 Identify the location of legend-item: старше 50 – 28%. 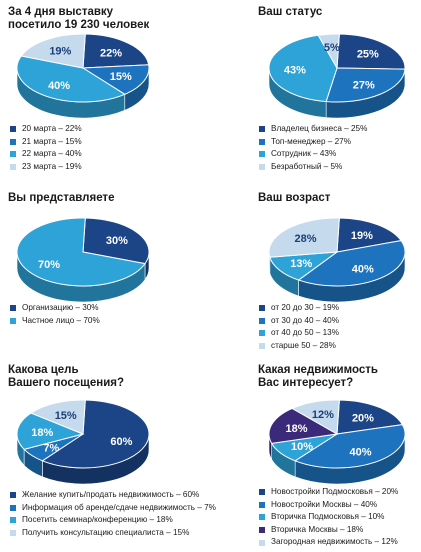
(299, 346).